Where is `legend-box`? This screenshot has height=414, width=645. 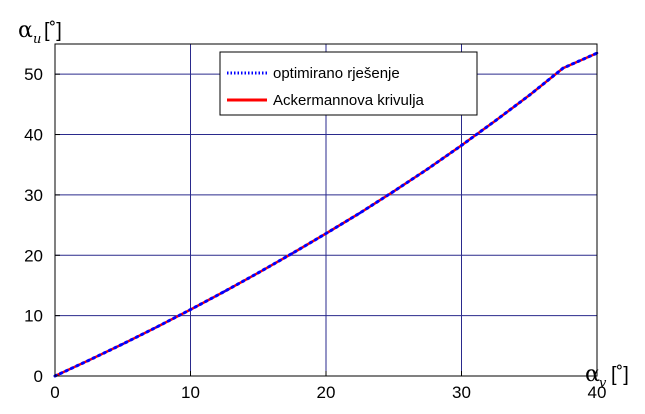 legend-box is located at coordinates (348, 83).